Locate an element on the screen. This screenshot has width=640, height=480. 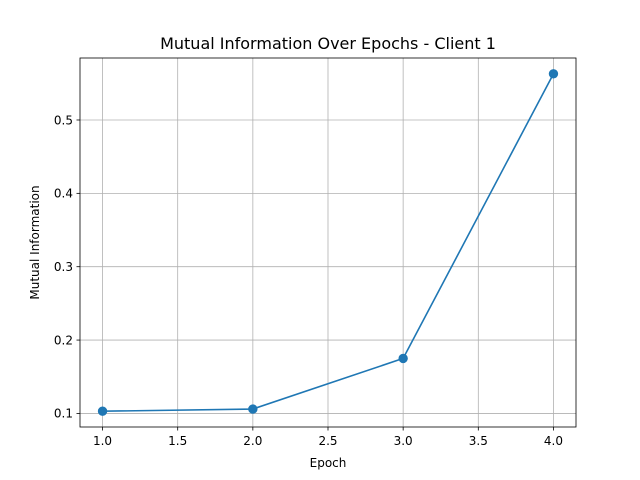
x-tick-label: 1.5 is located at coordinates (177, 441).